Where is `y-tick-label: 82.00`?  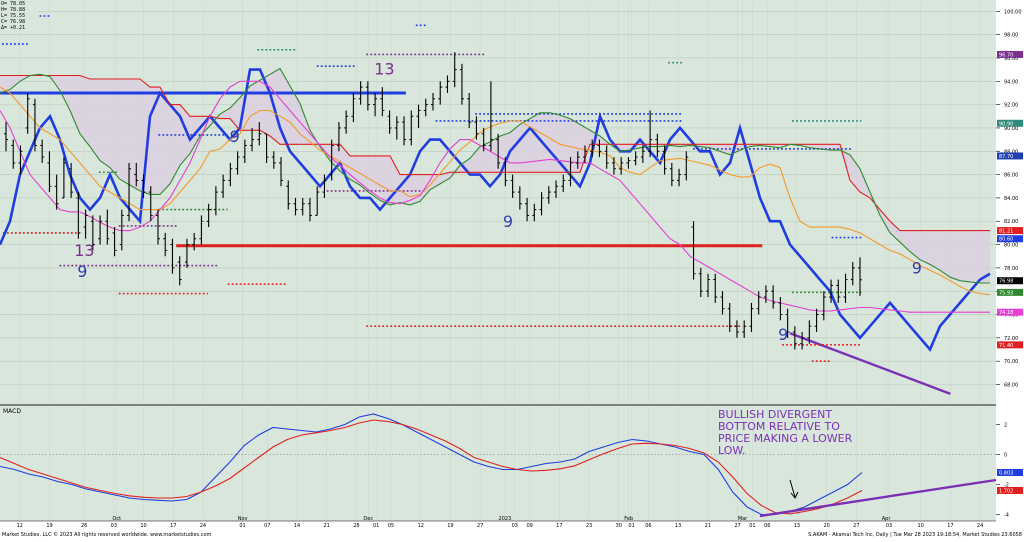
y-tick-label: 82.00 is located at coordinates (1011, 222).